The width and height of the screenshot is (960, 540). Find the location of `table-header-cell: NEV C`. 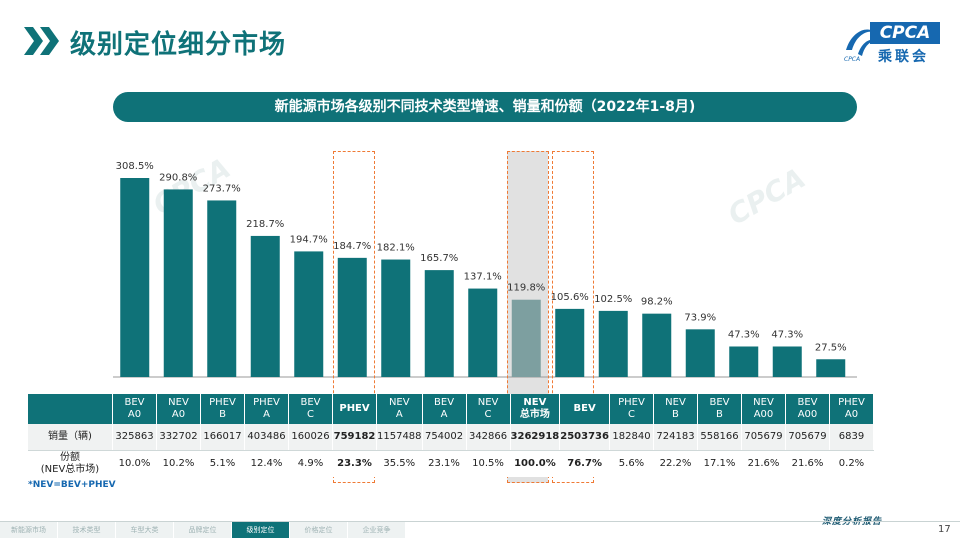

table-header-cell: NEV C is located at coordinates (488, 409).